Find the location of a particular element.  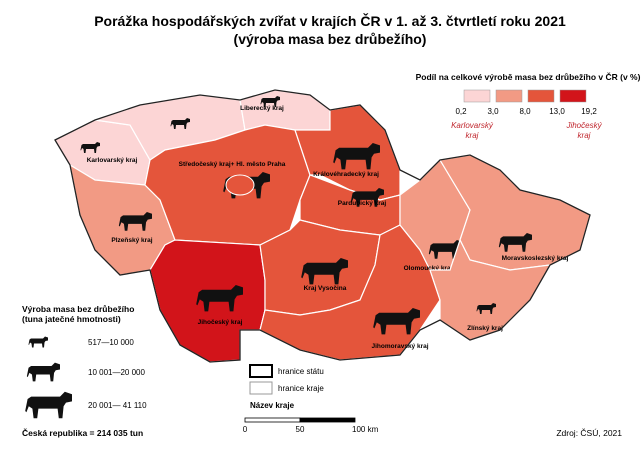

source: Zdroj: ČSÚ, 2021 is located at coordinates (589, 433).